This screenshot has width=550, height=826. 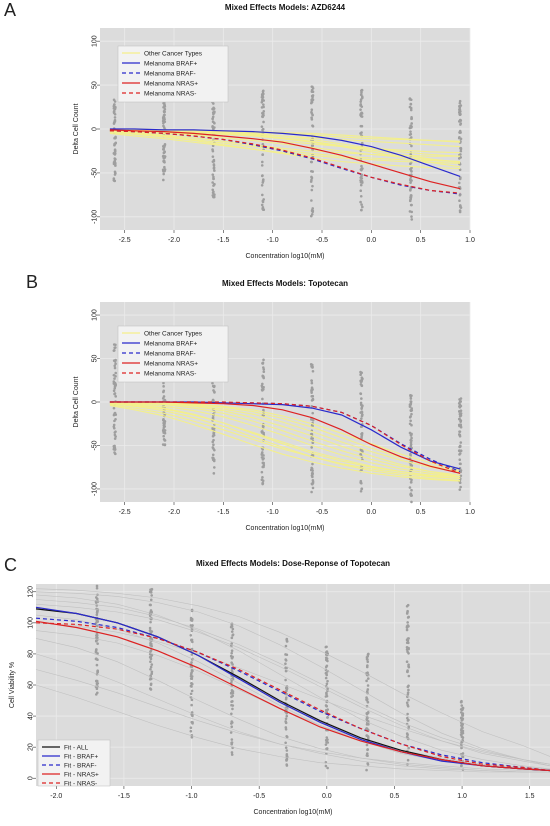 I want to click on chart-title: Mixed Effects Models: Topotecan, so click(x=285, y=283).